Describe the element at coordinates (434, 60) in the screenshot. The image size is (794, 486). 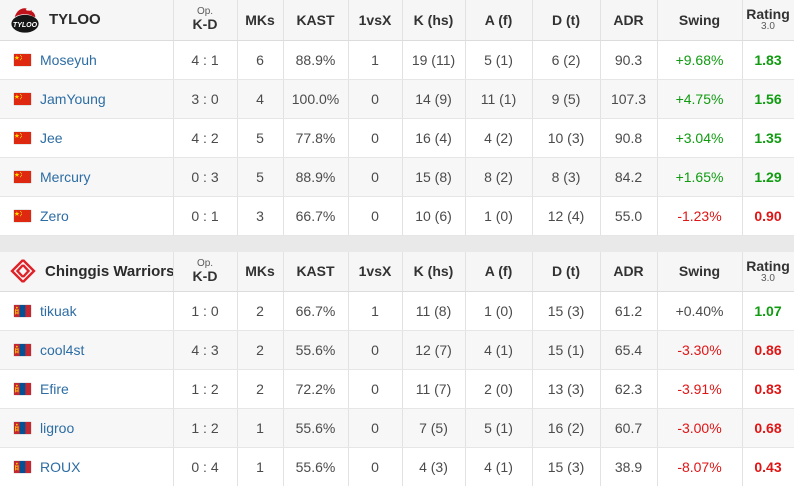
I see `stat-k-hs: 19 (11)` at that location.